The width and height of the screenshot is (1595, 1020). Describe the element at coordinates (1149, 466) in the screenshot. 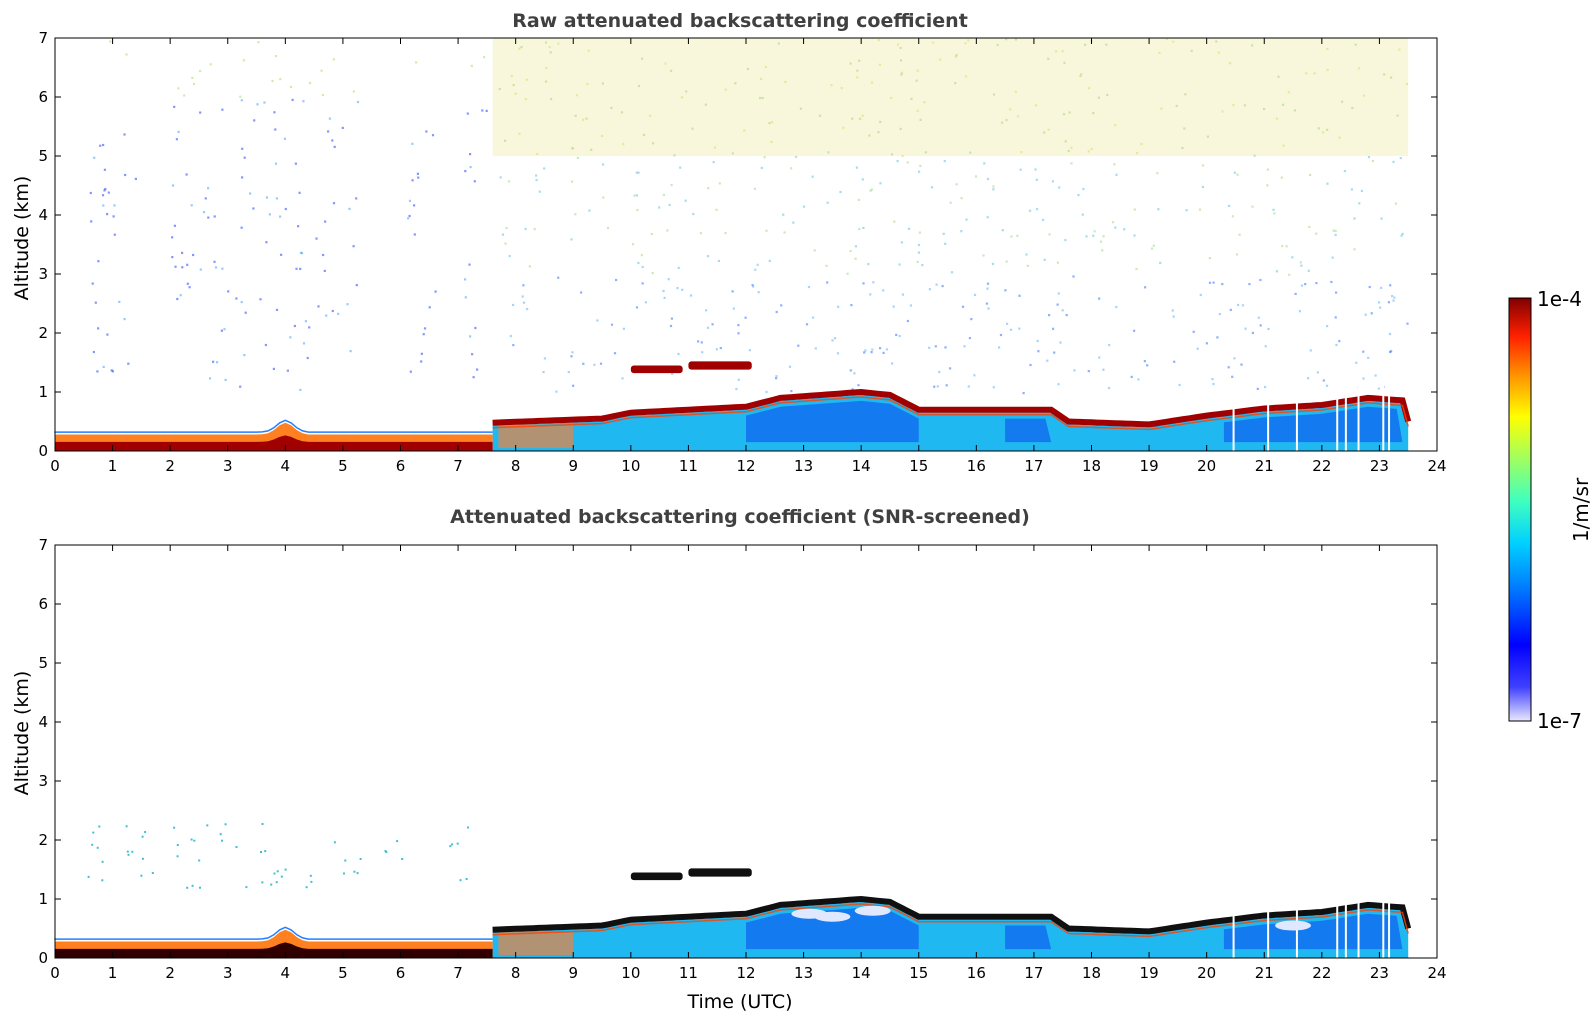

I see `x-tick-label: 19` at that location.